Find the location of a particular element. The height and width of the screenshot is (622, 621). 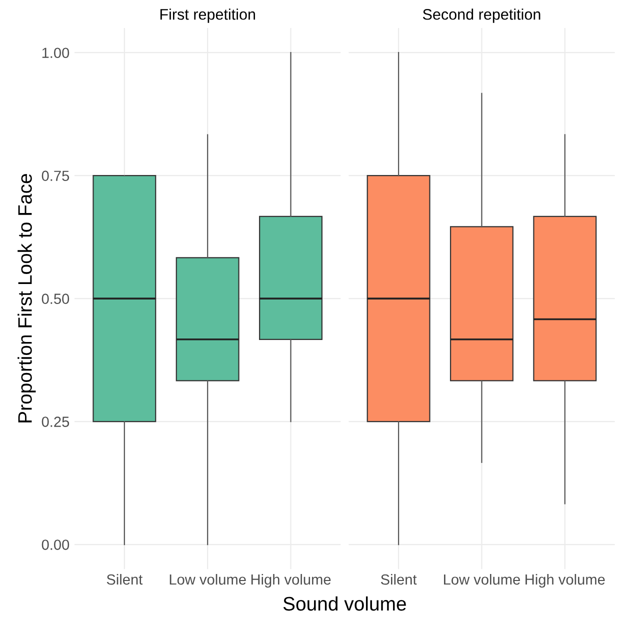

y-tick-label: 1.00 is located at coordinates (56, 53).